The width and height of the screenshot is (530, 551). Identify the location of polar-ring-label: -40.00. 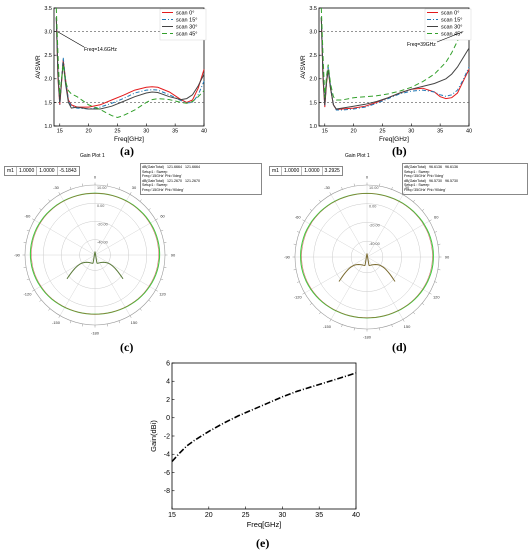
(102, 243).